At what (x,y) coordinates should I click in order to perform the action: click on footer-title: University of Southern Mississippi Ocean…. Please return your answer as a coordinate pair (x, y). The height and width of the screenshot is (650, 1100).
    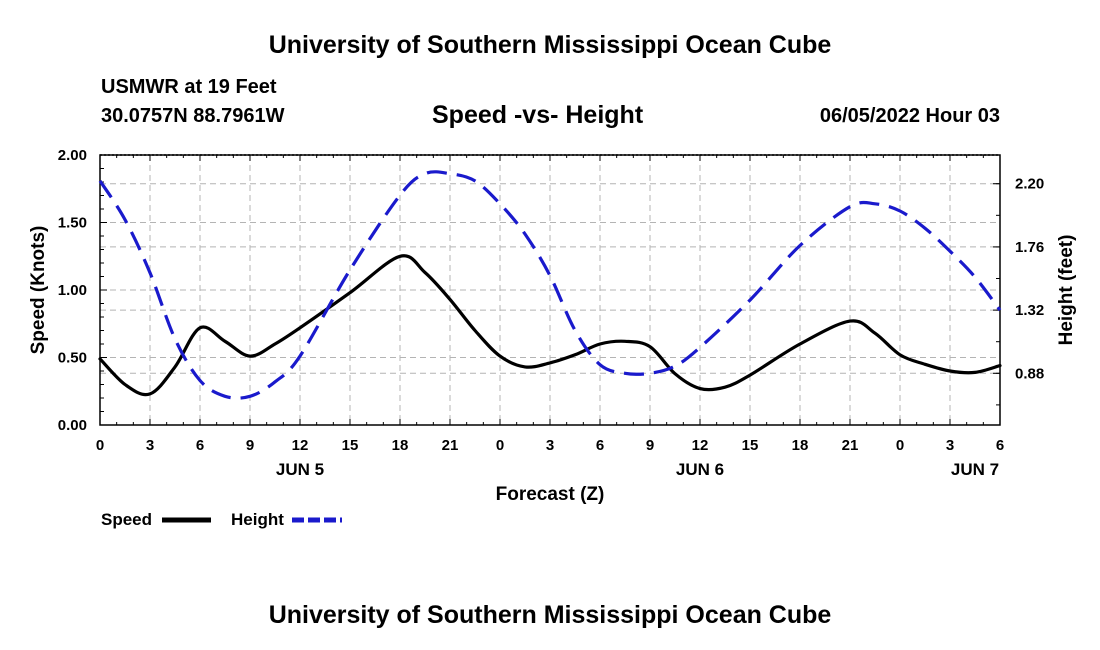
    Looking at the image, I should click on (550, 615).